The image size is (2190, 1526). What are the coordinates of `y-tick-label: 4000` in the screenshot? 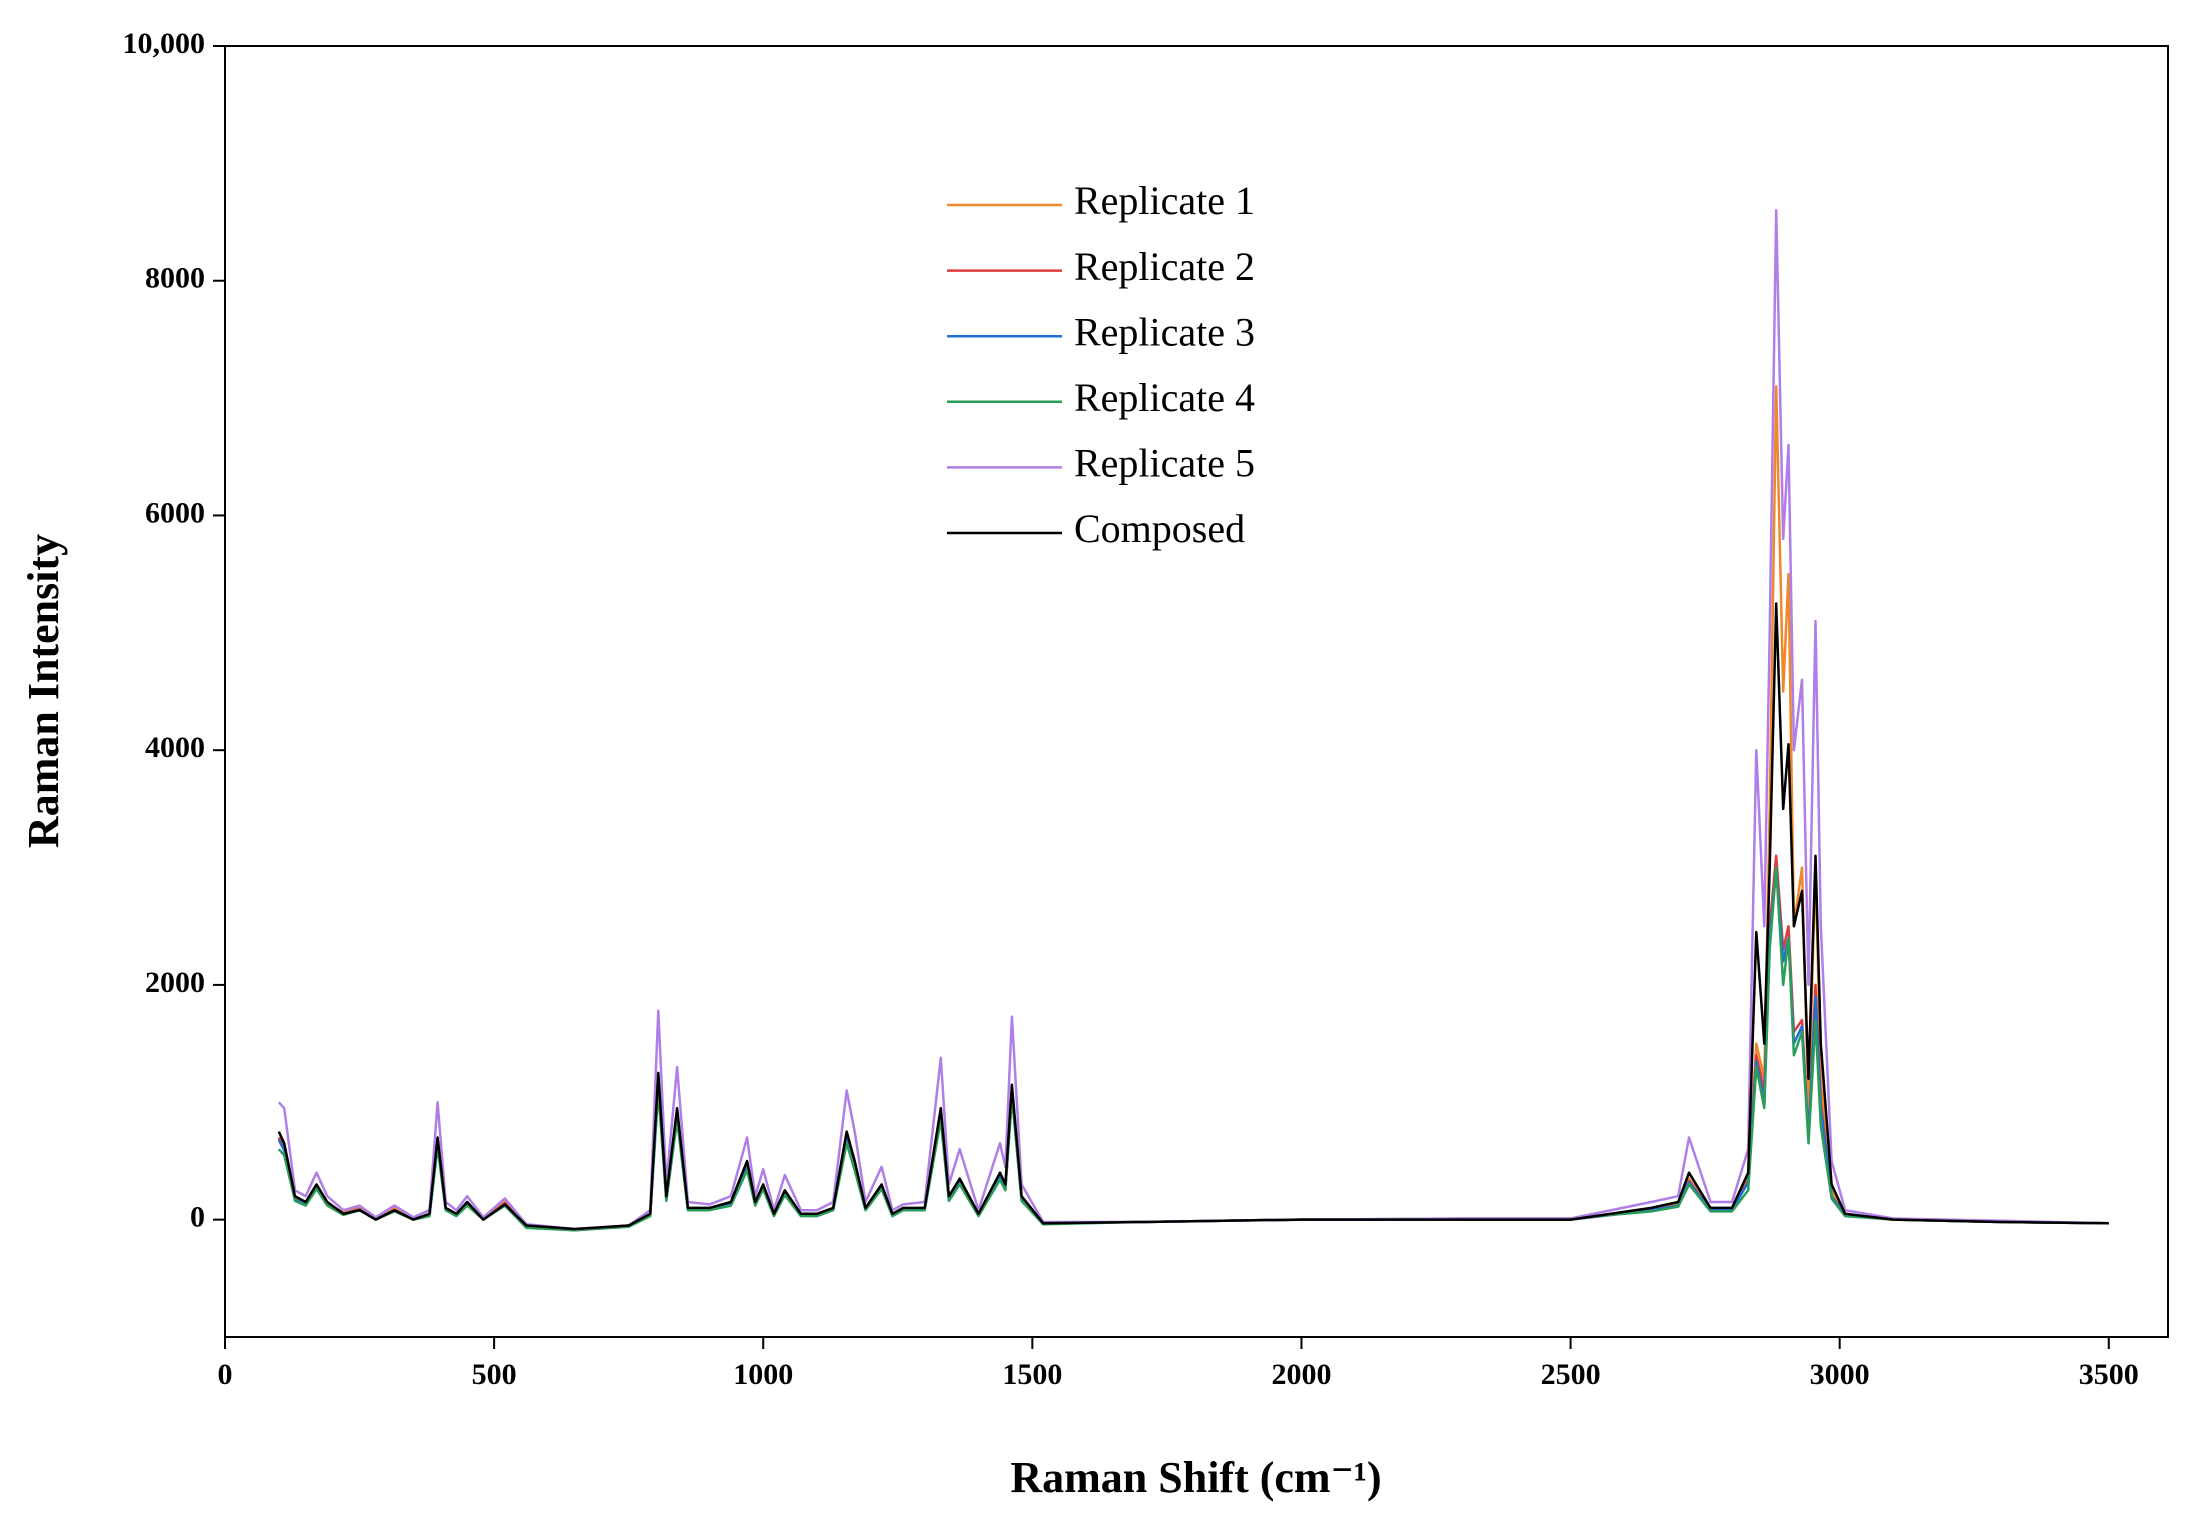 It's located at (175, 747).